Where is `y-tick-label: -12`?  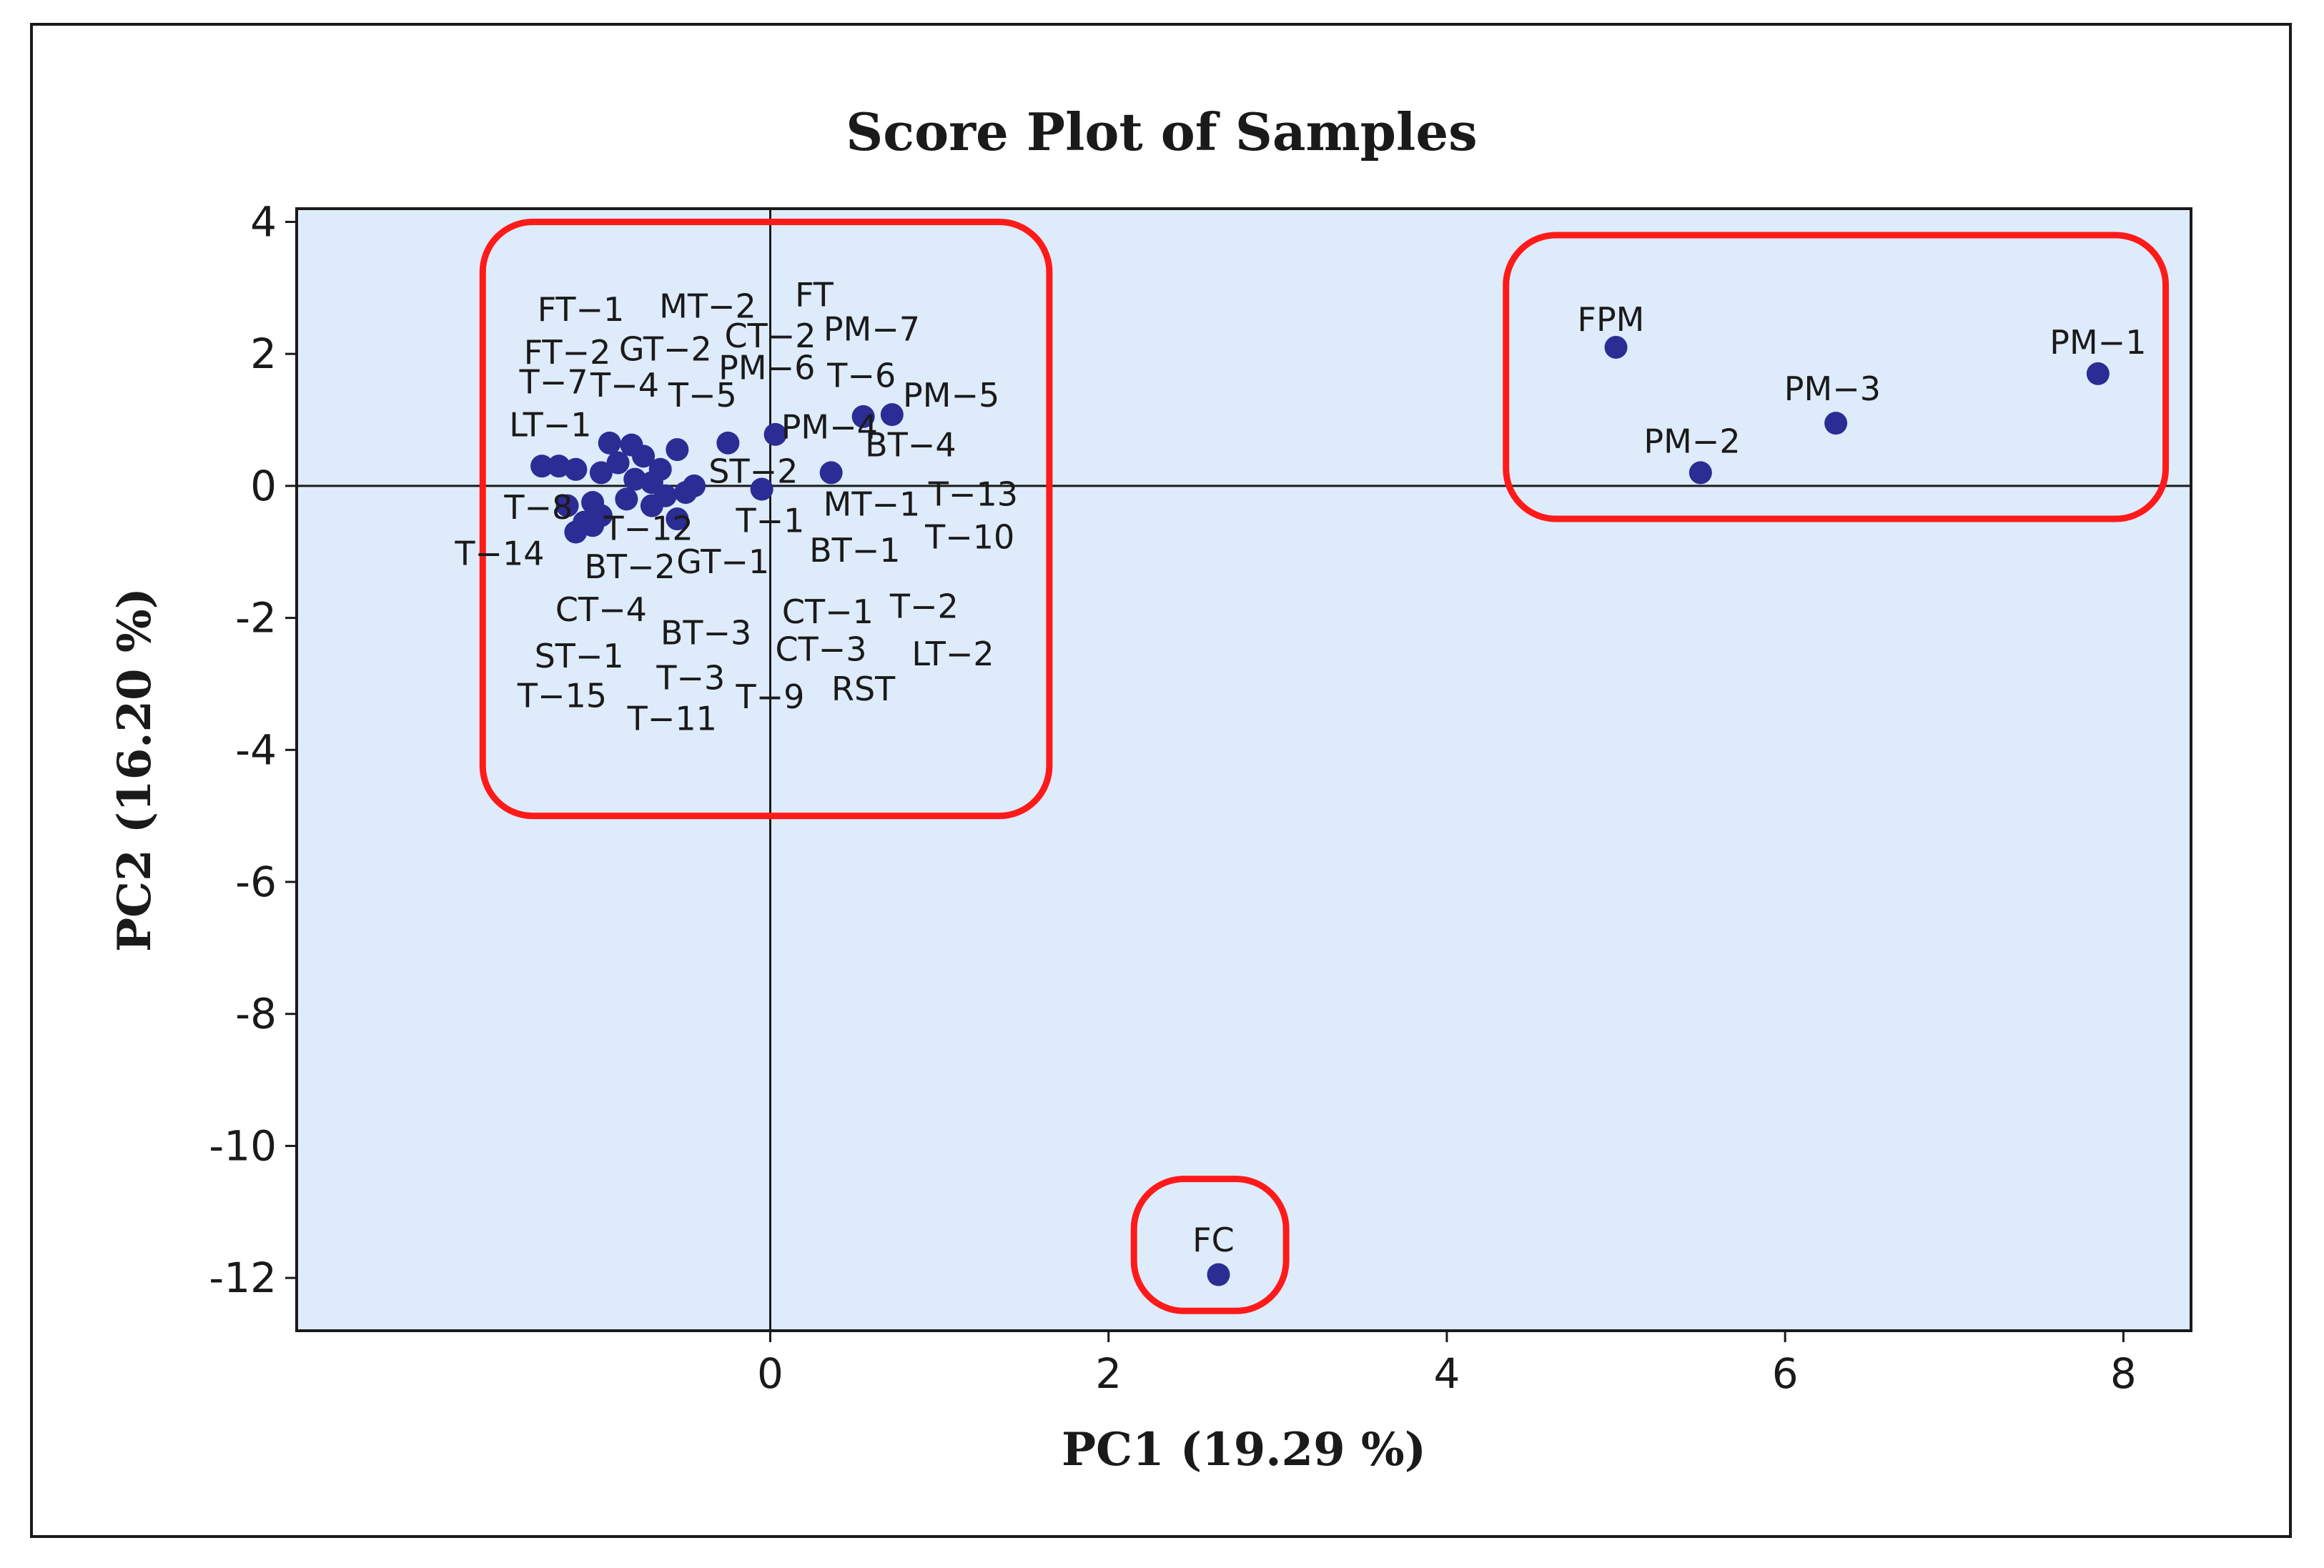 y-tick-label: -12 is located at coordinates (243, 1278).